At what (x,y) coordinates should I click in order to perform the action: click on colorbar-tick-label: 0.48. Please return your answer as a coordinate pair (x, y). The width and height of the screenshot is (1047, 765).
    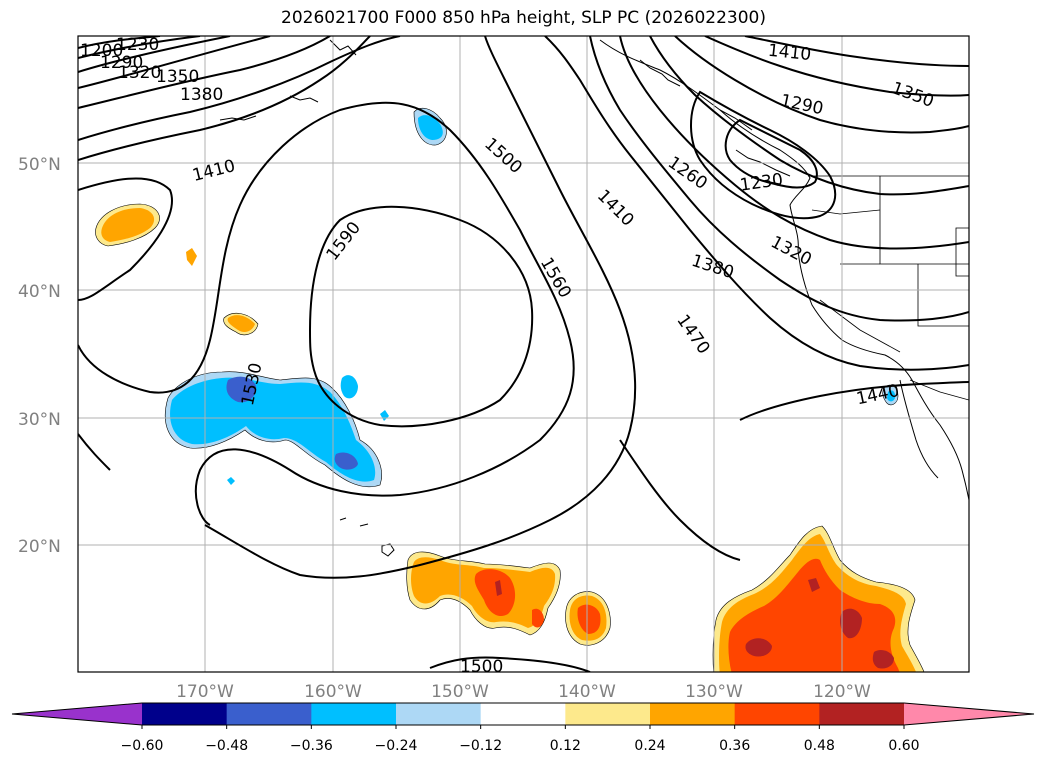
    Looking at the image, I should click on (819, 746).